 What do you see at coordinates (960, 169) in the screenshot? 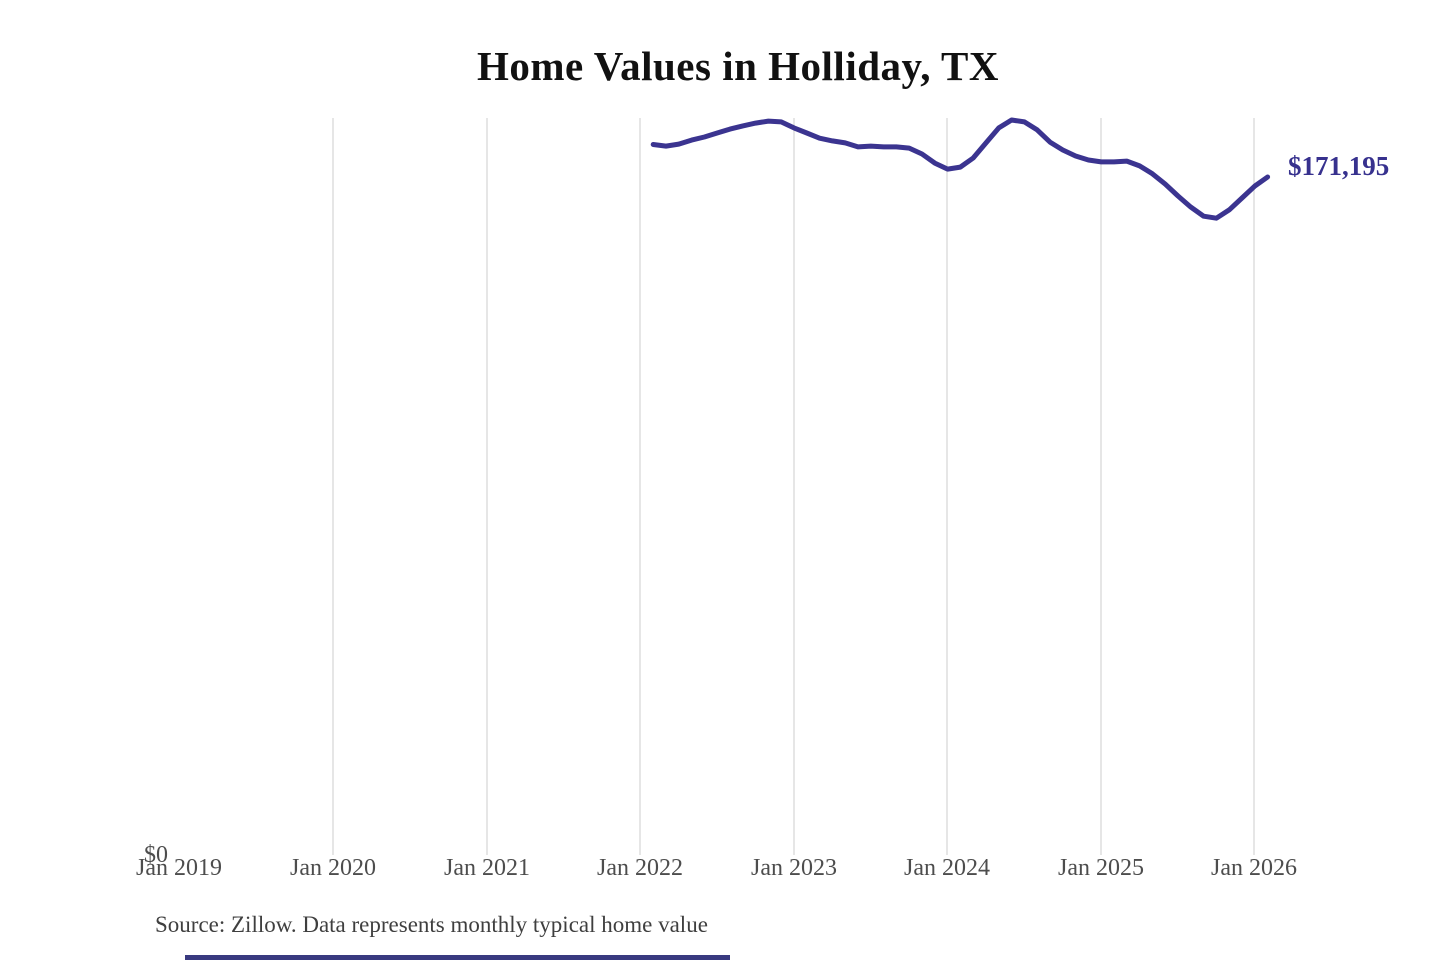
I see `value-line` at bounding box center [960, 169].